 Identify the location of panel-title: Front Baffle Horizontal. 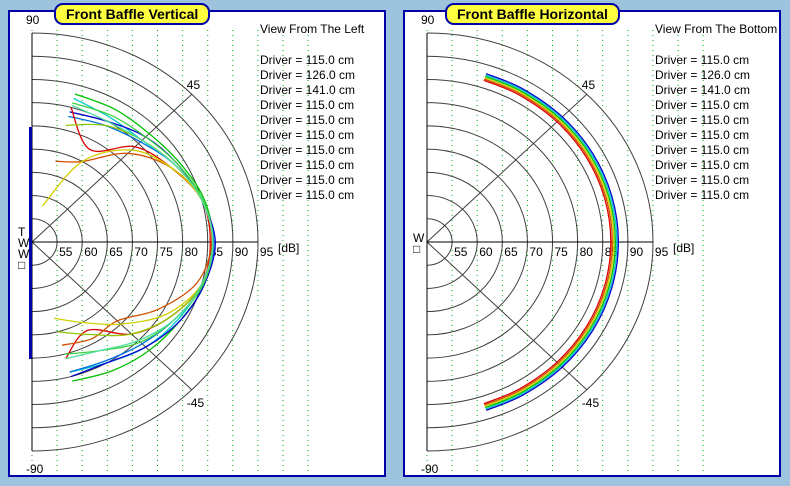
(532, 14).